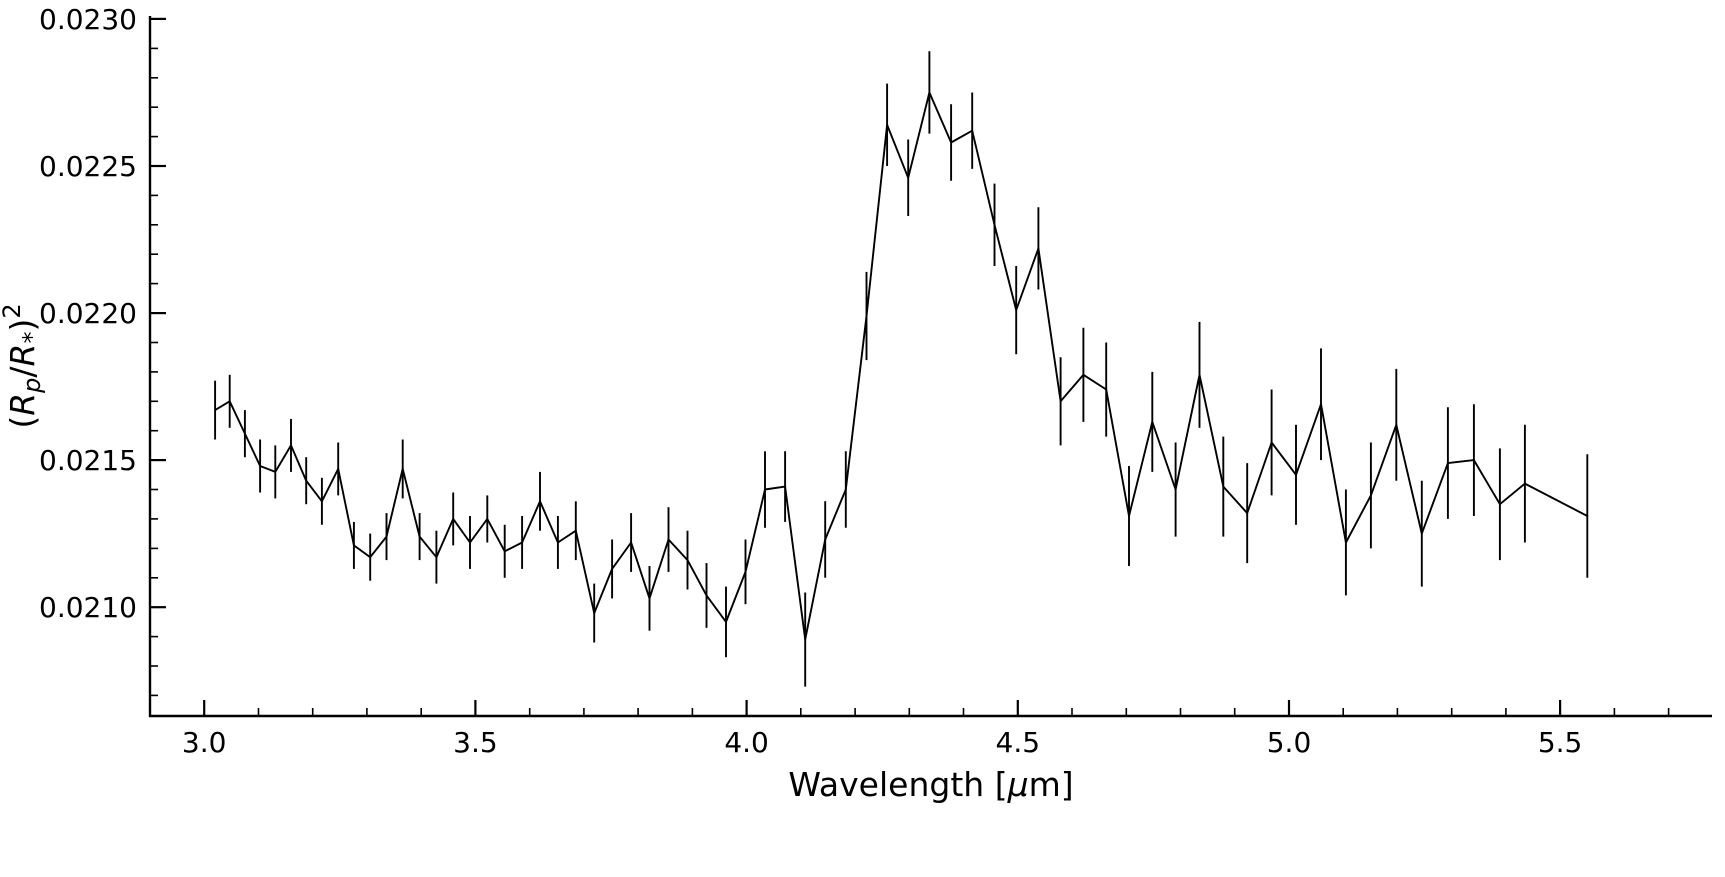  What do you see at coordinates (475, 742) in the screenshot?
I see `x-tick-label: 3.5` at bounding box center [475, 742].